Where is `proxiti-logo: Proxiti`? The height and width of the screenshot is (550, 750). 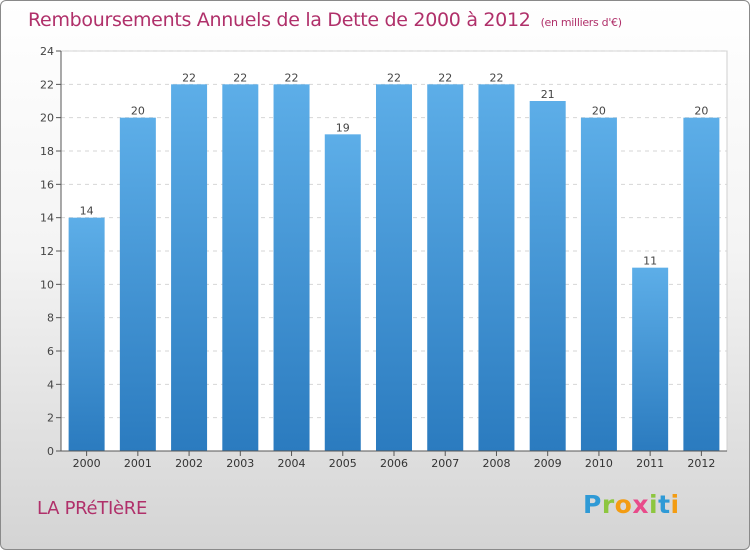
proxiti-logo: Proxiti is located at coordinates (631, 504).